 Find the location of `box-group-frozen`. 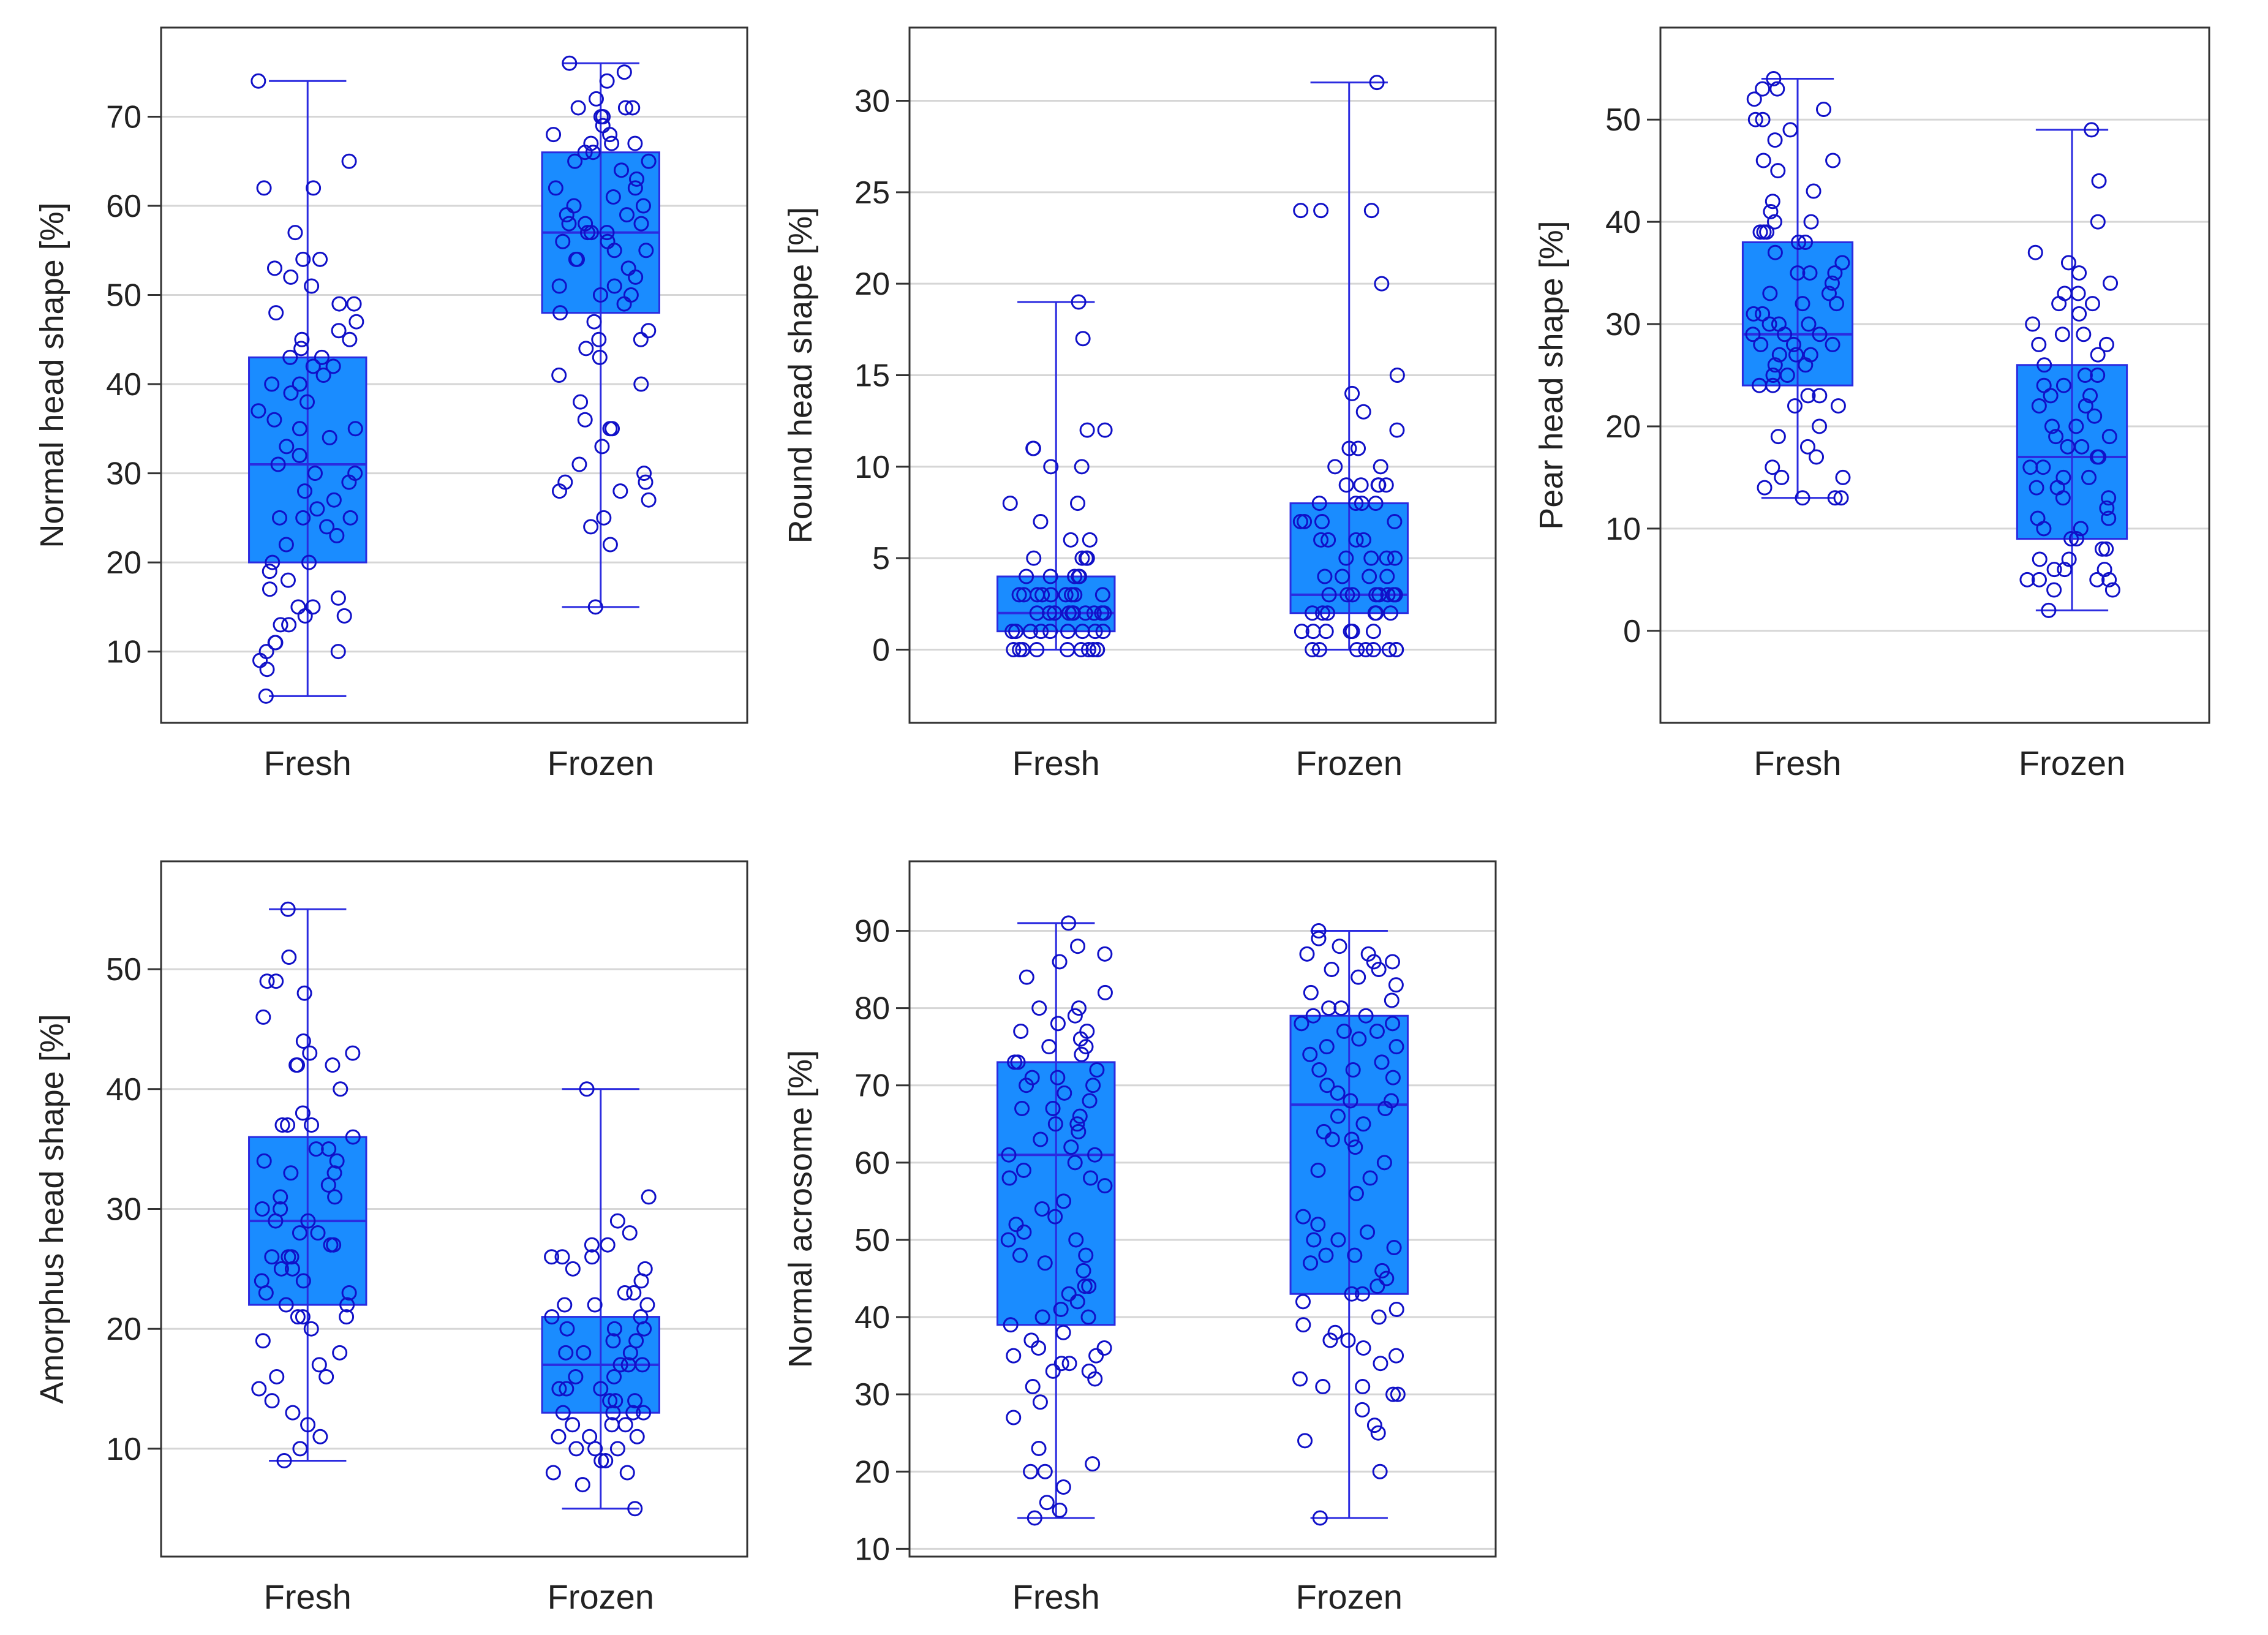

box-group-frozen is located at coordinates (1349, 366).